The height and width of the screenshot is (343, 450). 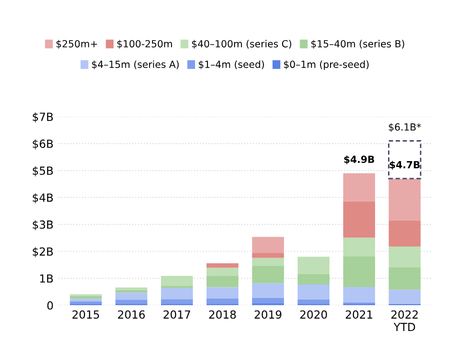 What do you see at coordinates (85, 314) in the screenshot?
I see `x-tick-label: 2015` at bounding box center [85, 314].